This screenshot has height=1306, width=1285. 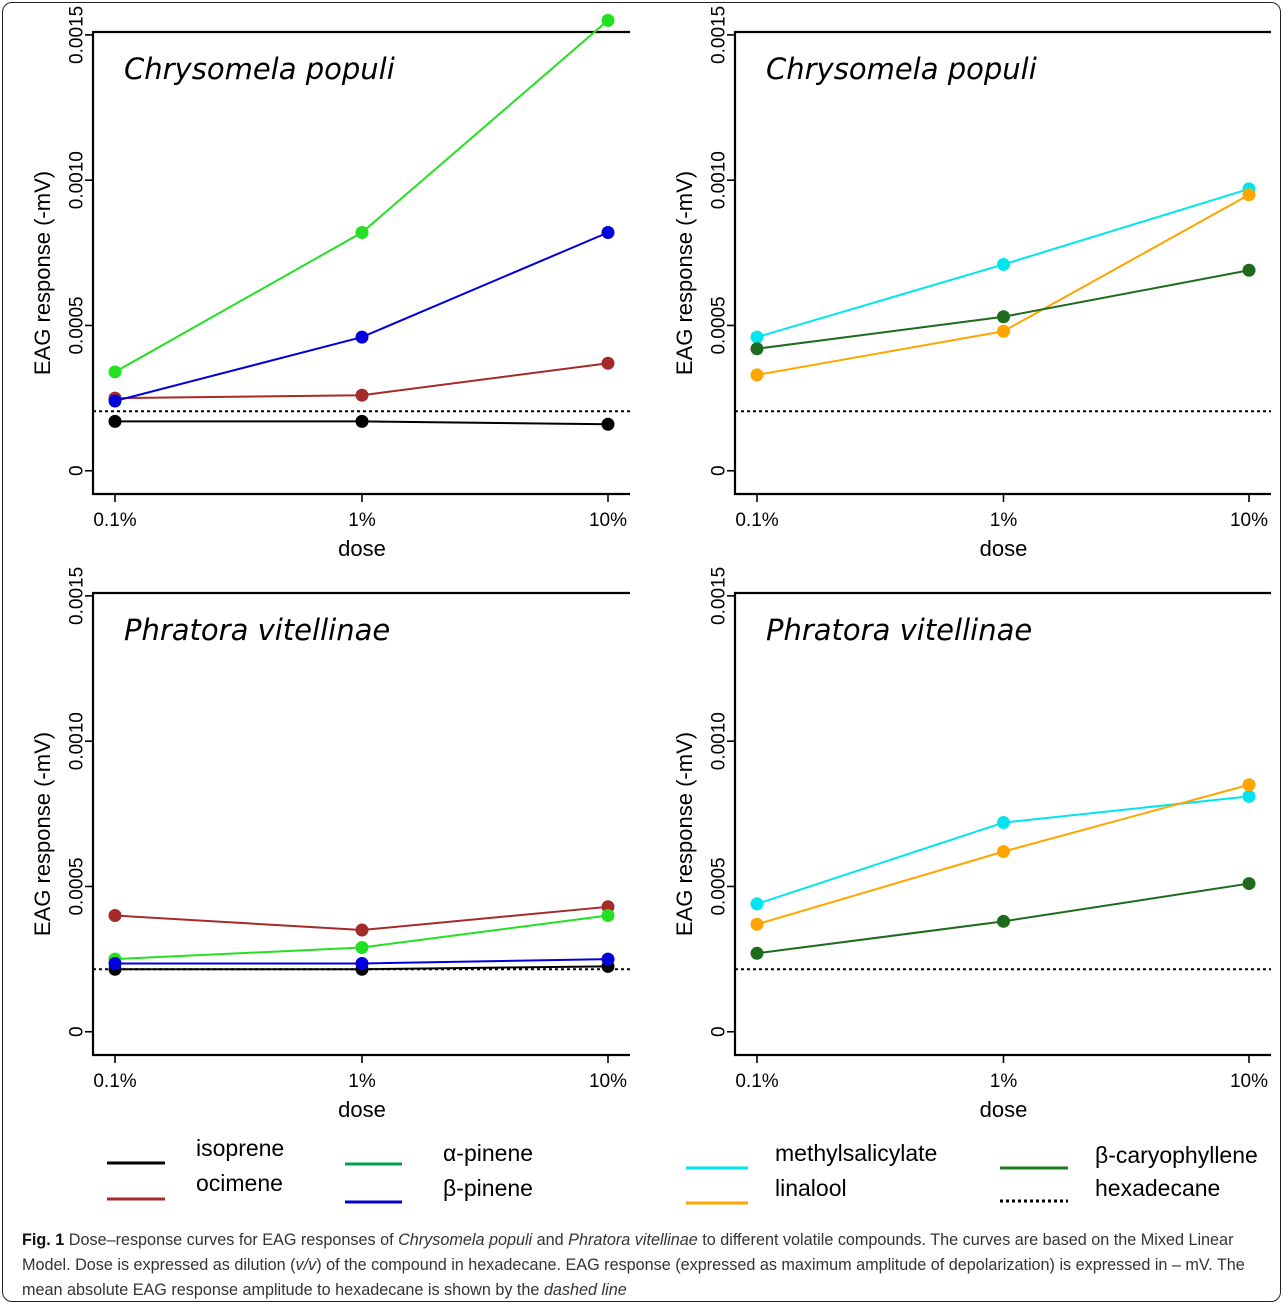 What do you see at coordinates (43, 1240) in the screenshot?
I see `figure-label: Fig. 1` at bounding box center [43, 1240].